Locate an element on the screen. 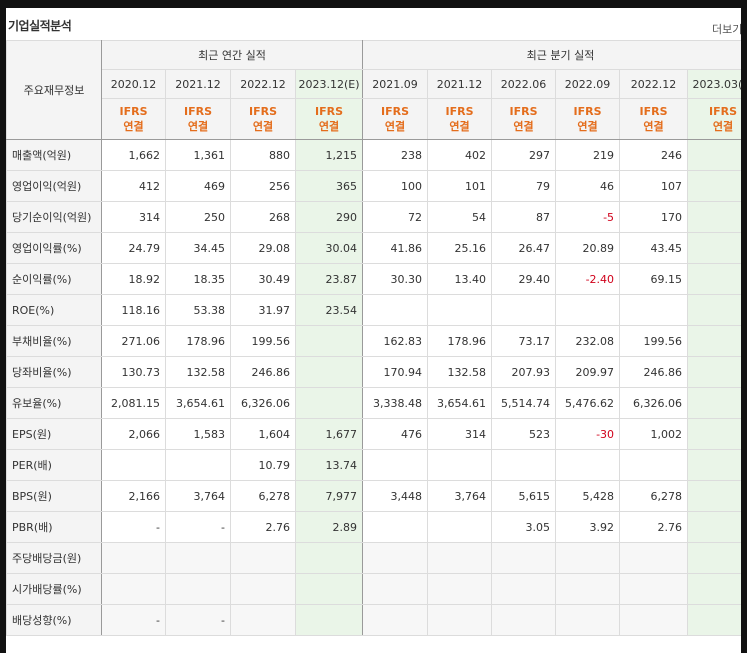  table-cell: 107 is located at coordinates (654, 186).